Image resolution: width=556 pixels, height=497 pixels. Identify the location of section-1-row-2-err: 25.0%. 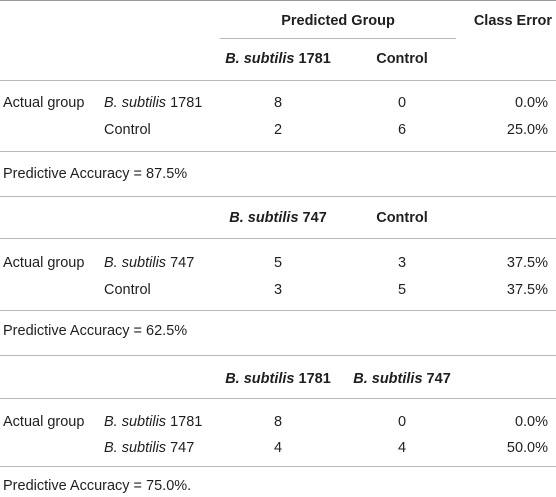
(527, 130).